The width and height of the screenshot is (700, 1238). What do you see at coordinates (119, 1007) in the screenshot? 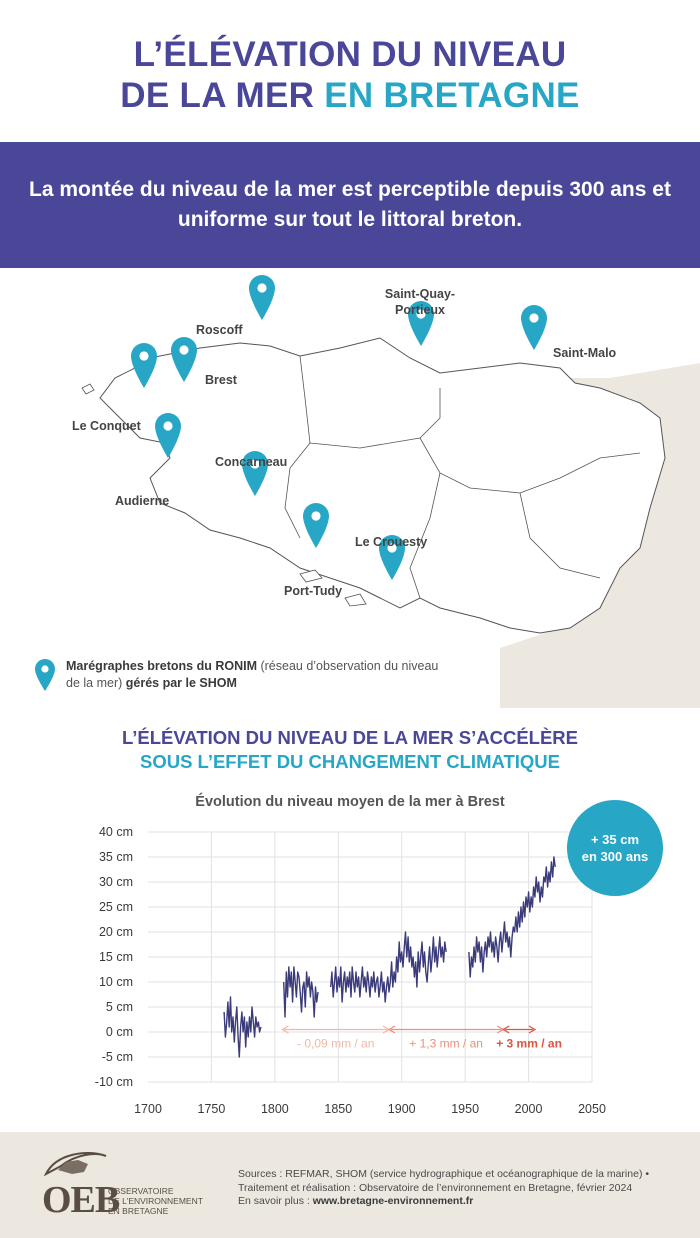
I see `y-tick-label: 5 cm` at bounding box center [119, 1007].